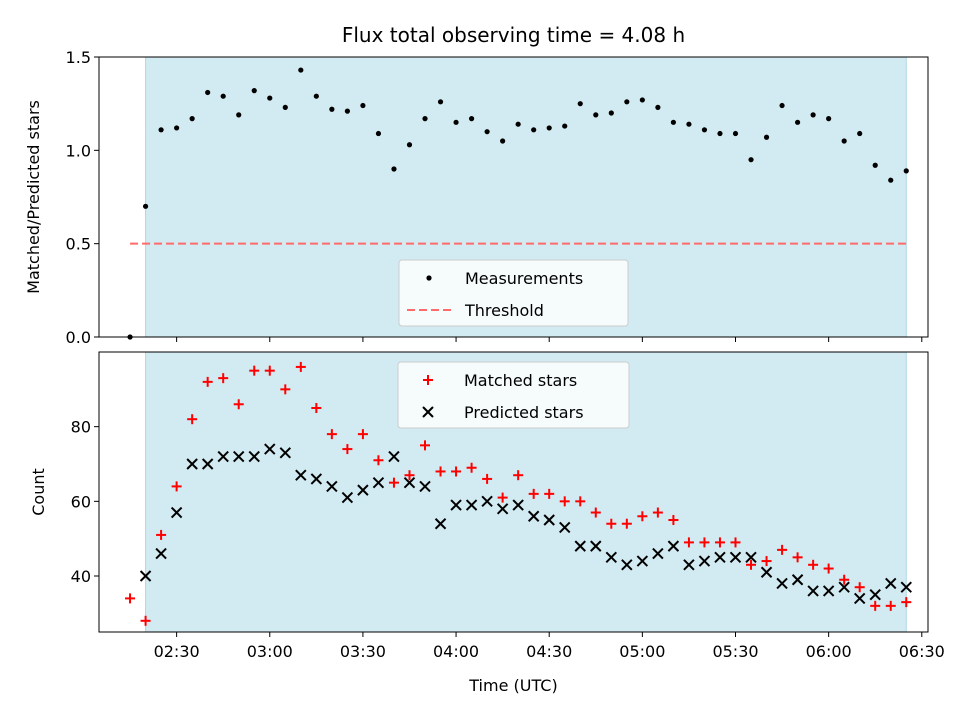 The image size is (960, 720). What do you see at coordinates (520, 380) in the screenshot?
I see `legend-label: Matched stars` at bounding box center [520, 380].